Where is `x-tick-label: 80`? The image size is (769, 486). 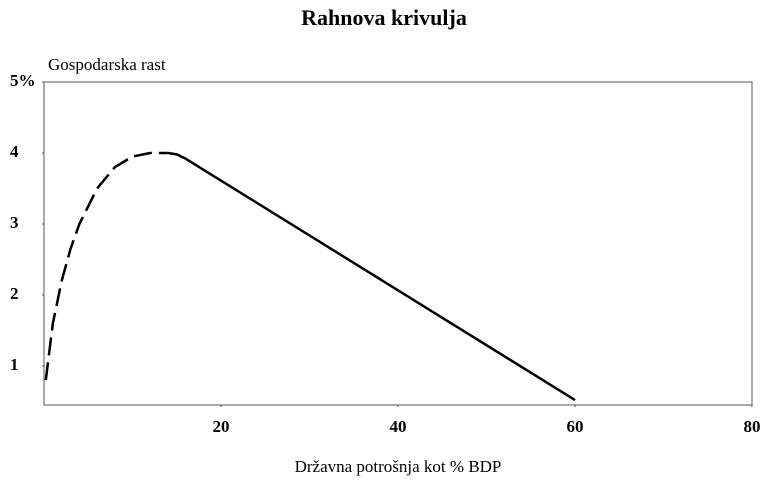 x-tick-label: 80 is located at coordinates (752, 426).